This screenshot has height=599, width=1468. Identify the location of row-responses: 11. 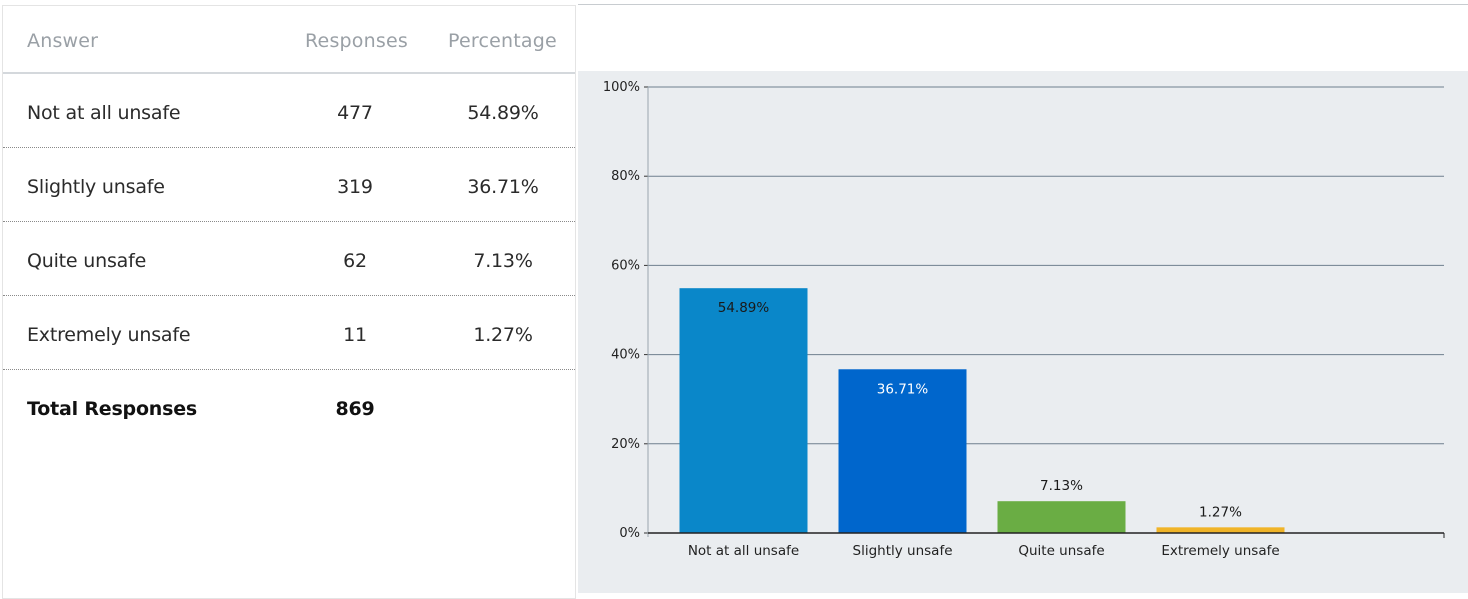
(355, 335).